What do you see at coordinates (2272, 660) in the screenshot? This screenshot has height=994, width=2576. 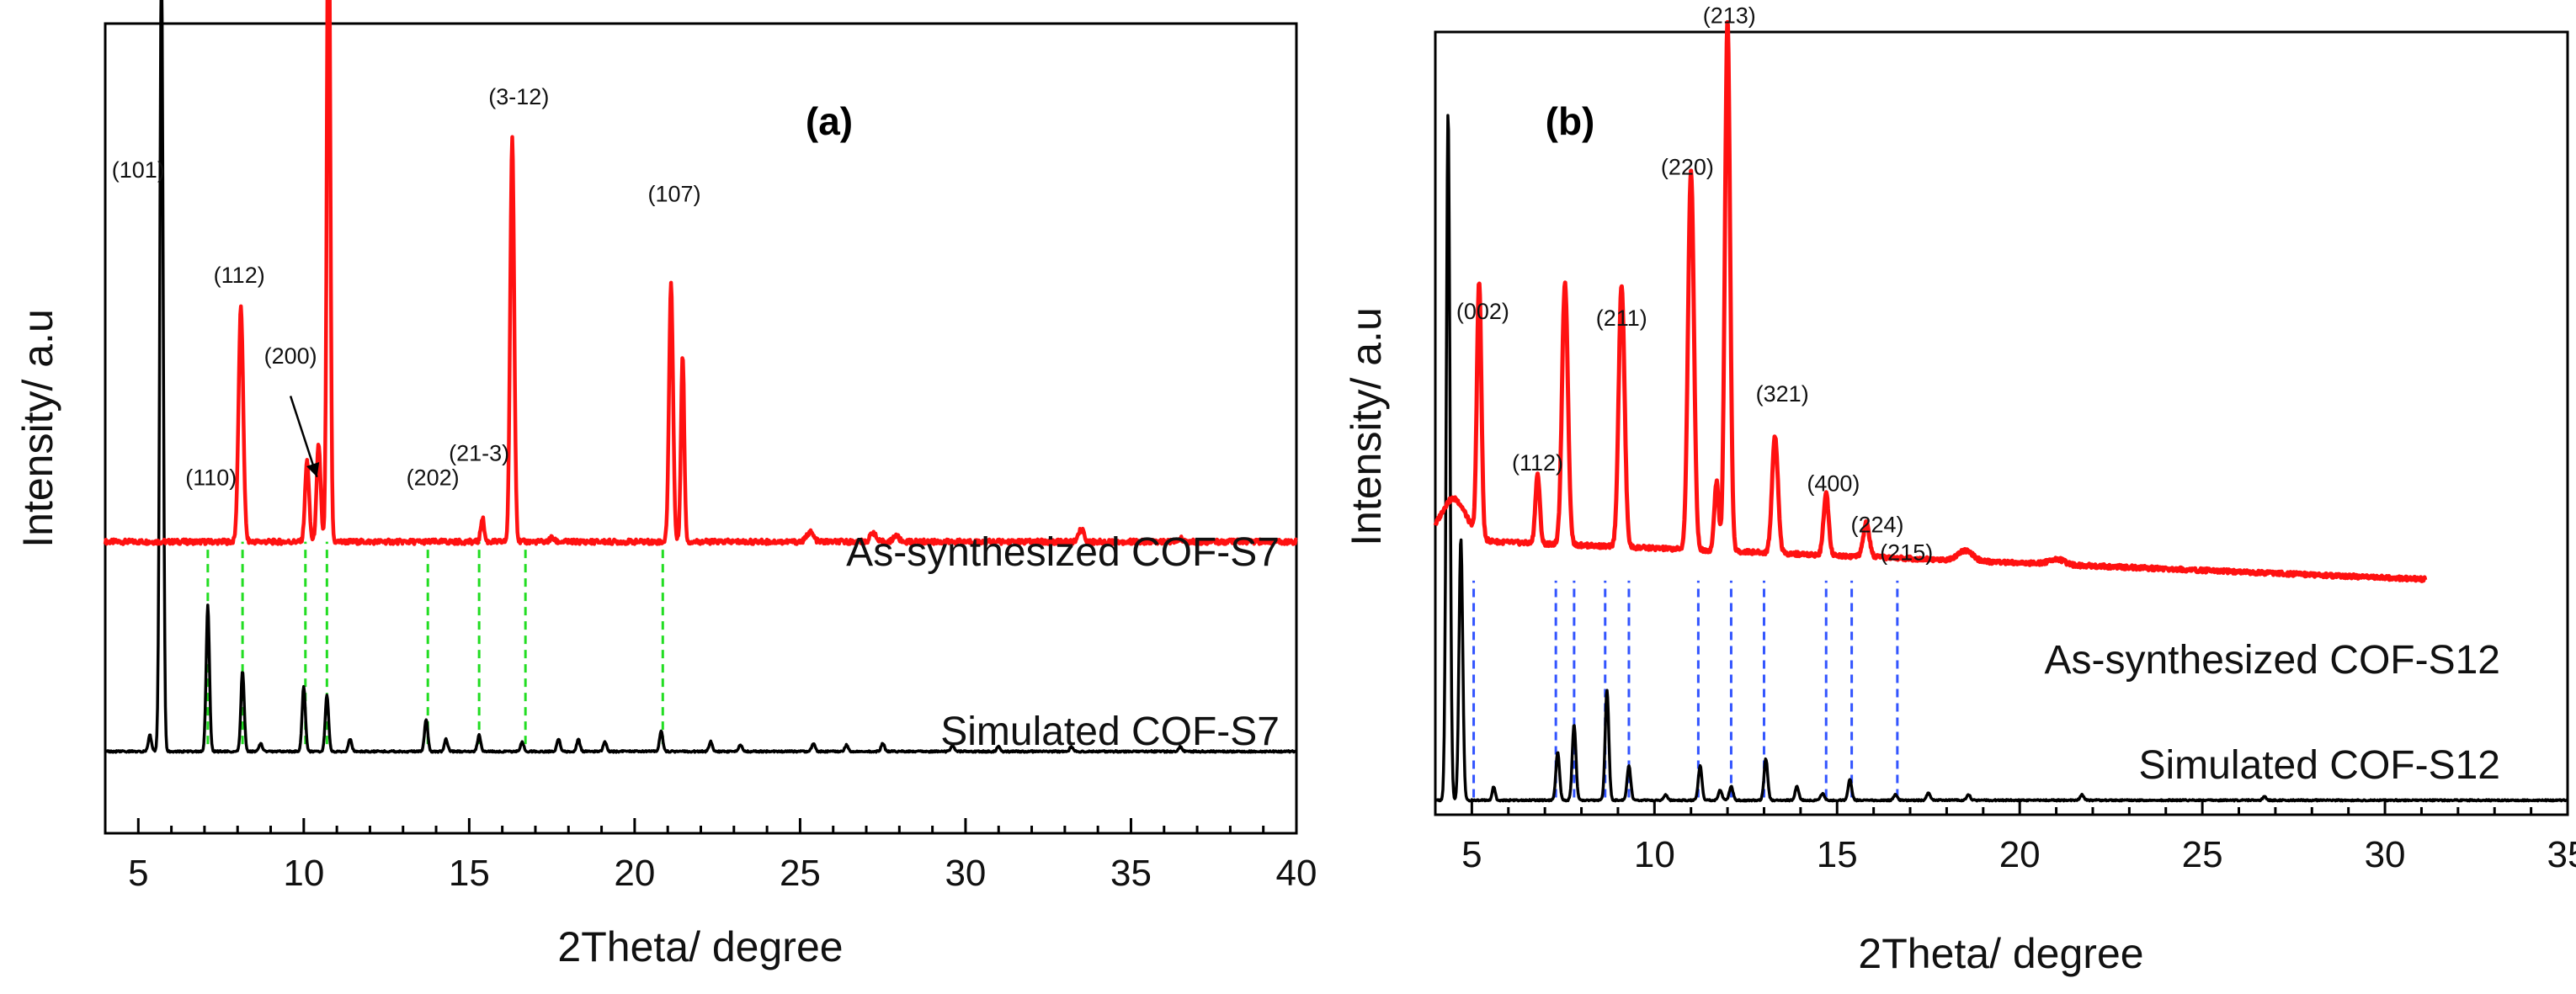 I see `panel-b-series-experimental-label: As-synthesized COF-S12` at bounding box center [2272, 660].